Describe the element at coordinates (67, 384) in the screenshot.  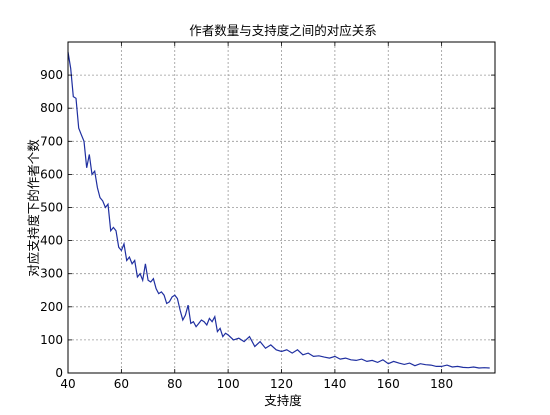
I see `x-tick-label: 40` at that location.